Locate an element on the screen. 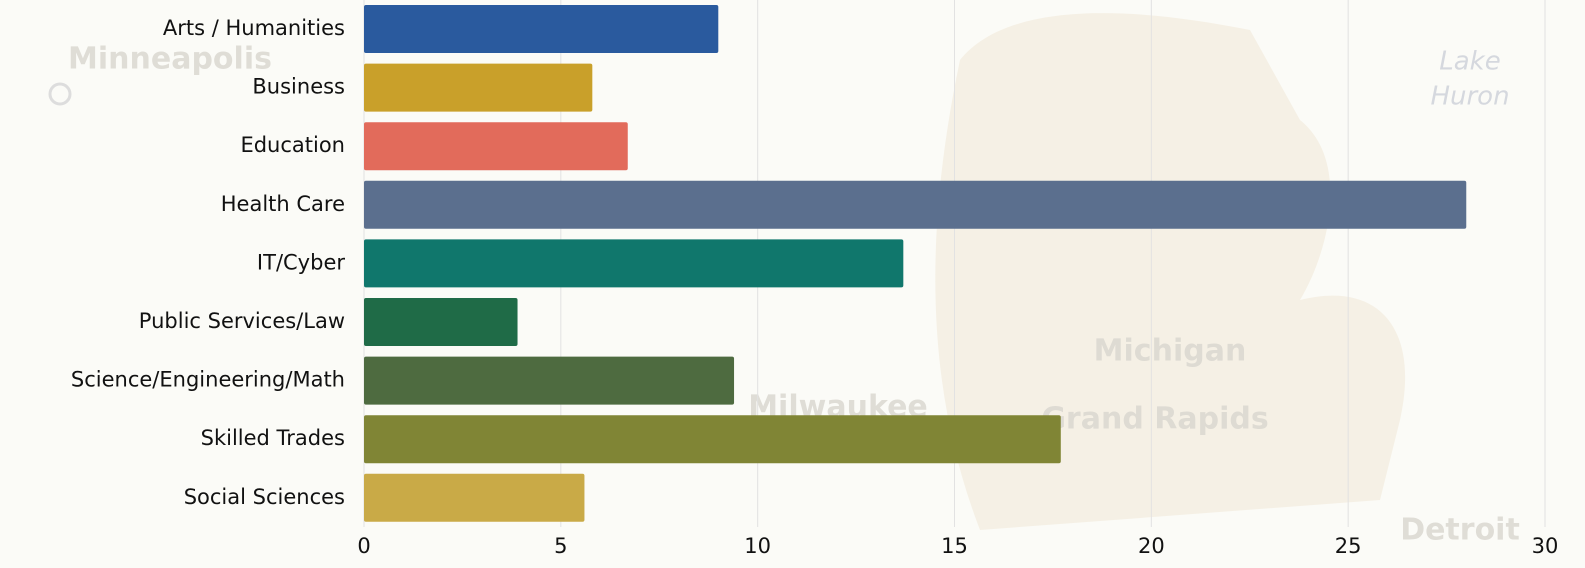 This screenshot has height=568, width=1585. map-label: Huron is located at coordinates (1469, 97).